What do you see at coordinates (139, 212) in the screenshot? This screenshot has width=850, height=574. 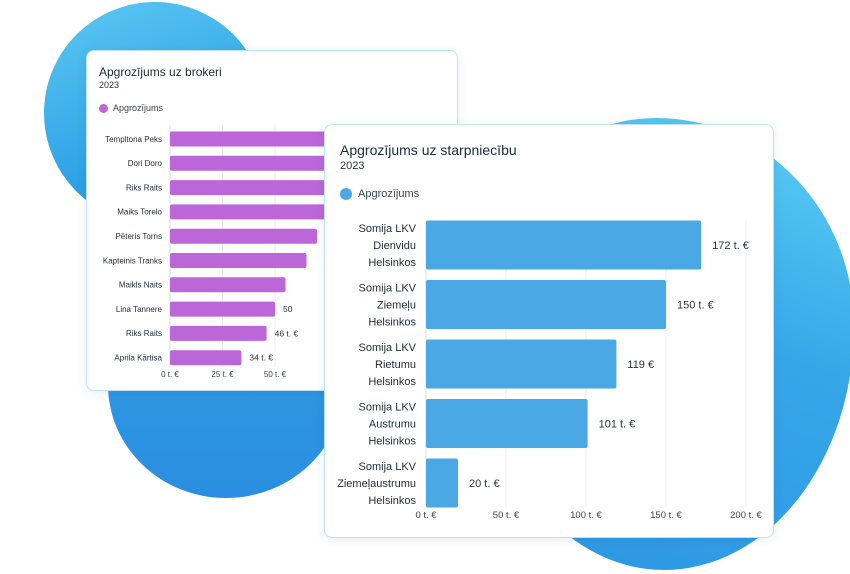 I see `category-label: Maiks Torelo` at bounding box center [139, 212].